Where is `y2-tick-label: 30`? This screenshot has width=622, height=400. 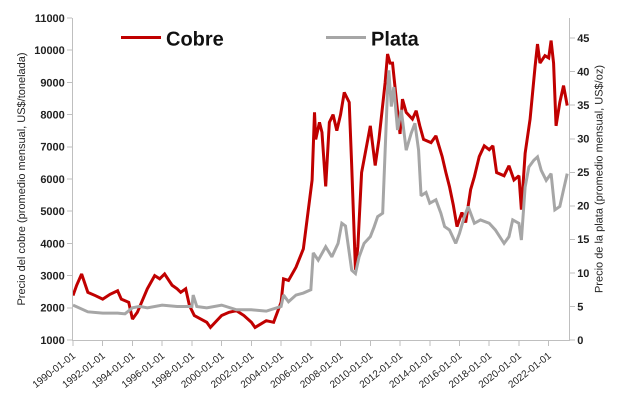 y2-tick-label: 30 is located at coordinates (583, 140).